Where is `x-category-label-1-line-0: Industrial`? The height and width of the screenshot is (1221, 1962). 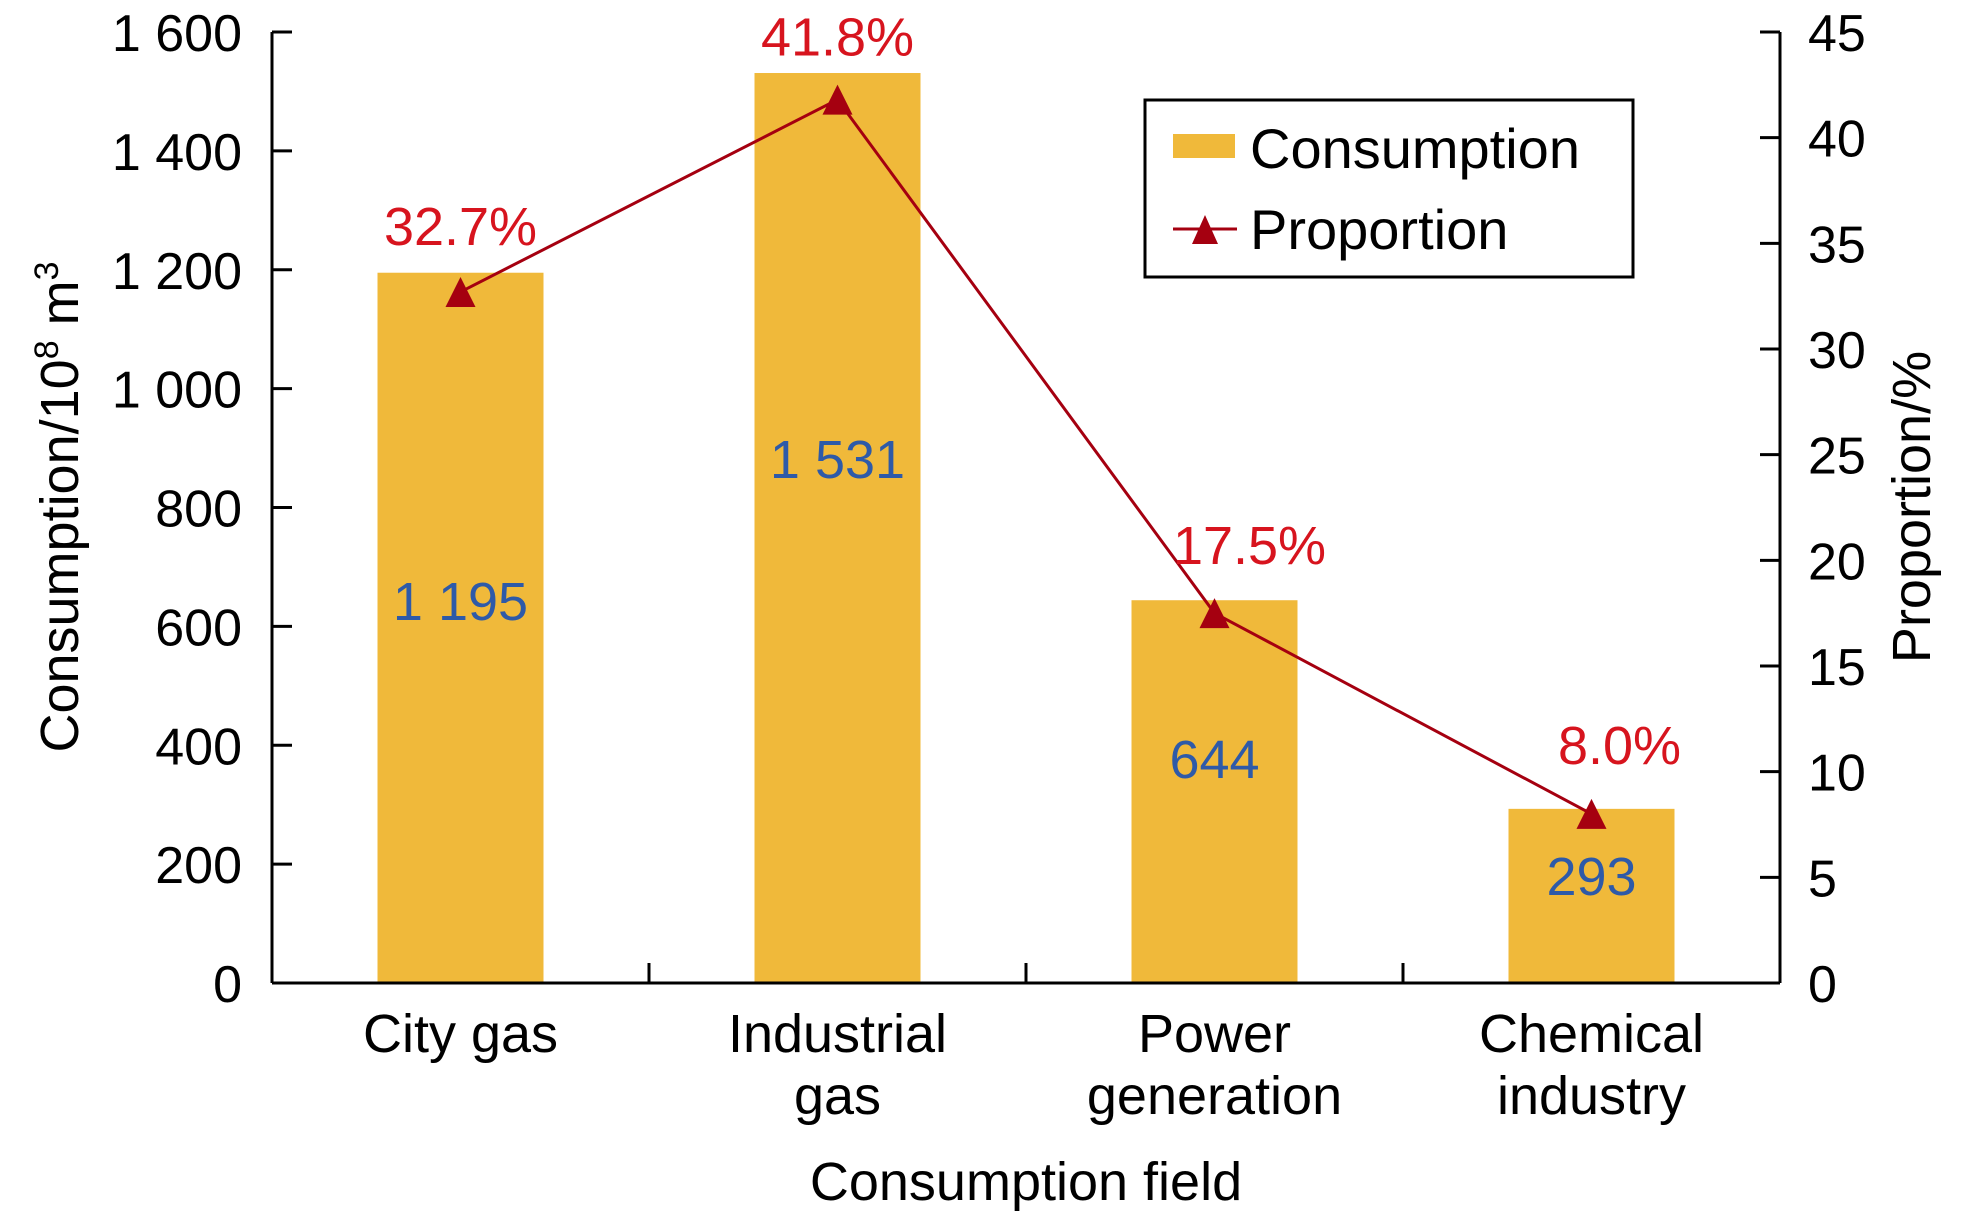
x-category-label-1-line-0: Industrial is located at coordinates (837, 1034).